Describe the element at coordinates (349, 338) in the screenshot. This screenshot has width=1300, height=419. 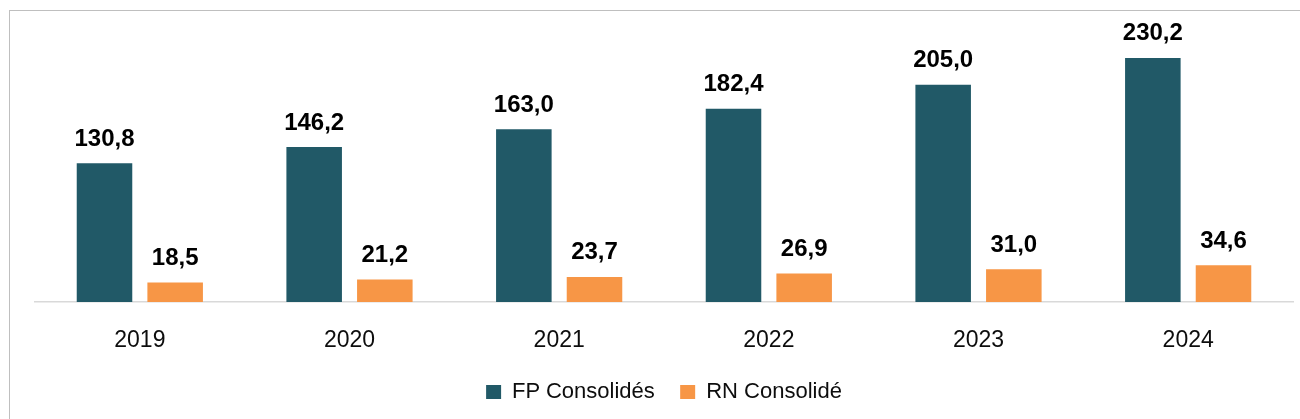
I see `x-tick-label: 2020` at that location.